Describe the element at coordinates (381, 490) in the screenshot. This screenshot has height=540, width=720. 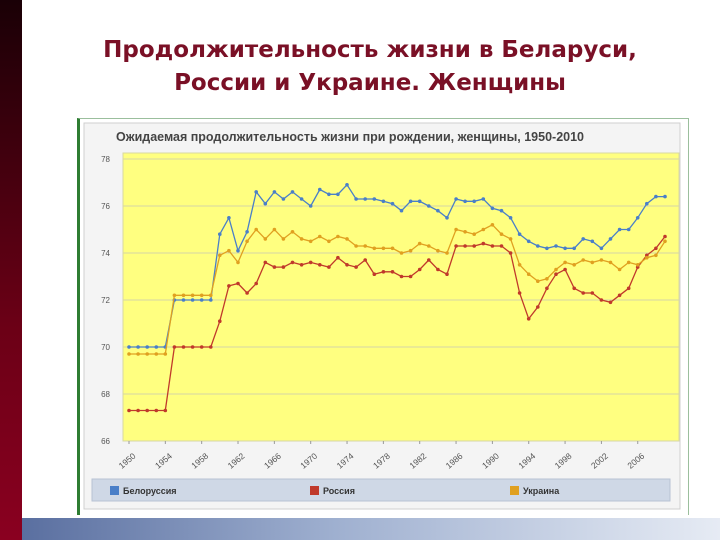
I see `legend-bar` at that location.